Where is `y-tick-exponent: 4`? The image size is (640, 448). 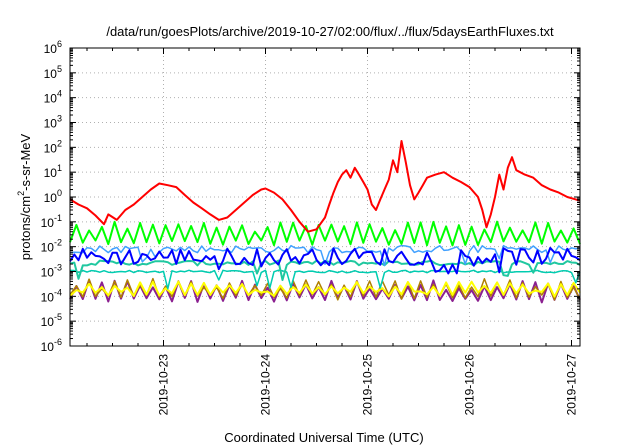 y-tick-exponent: 4 is located at coordinates (59, 94).